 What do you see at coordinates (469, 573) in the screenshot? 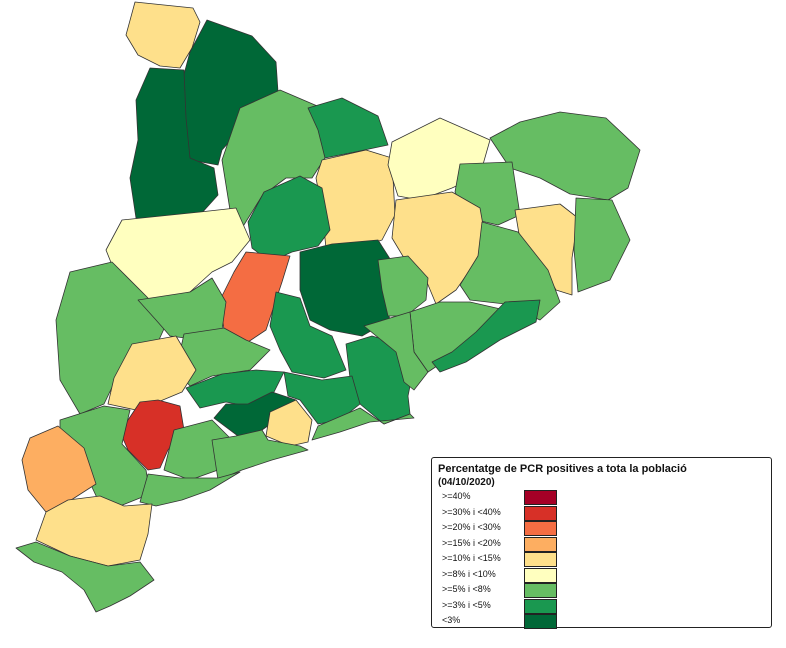
I see `legend-item-label: >=8% i <10%` at bounding box center [469, 573].